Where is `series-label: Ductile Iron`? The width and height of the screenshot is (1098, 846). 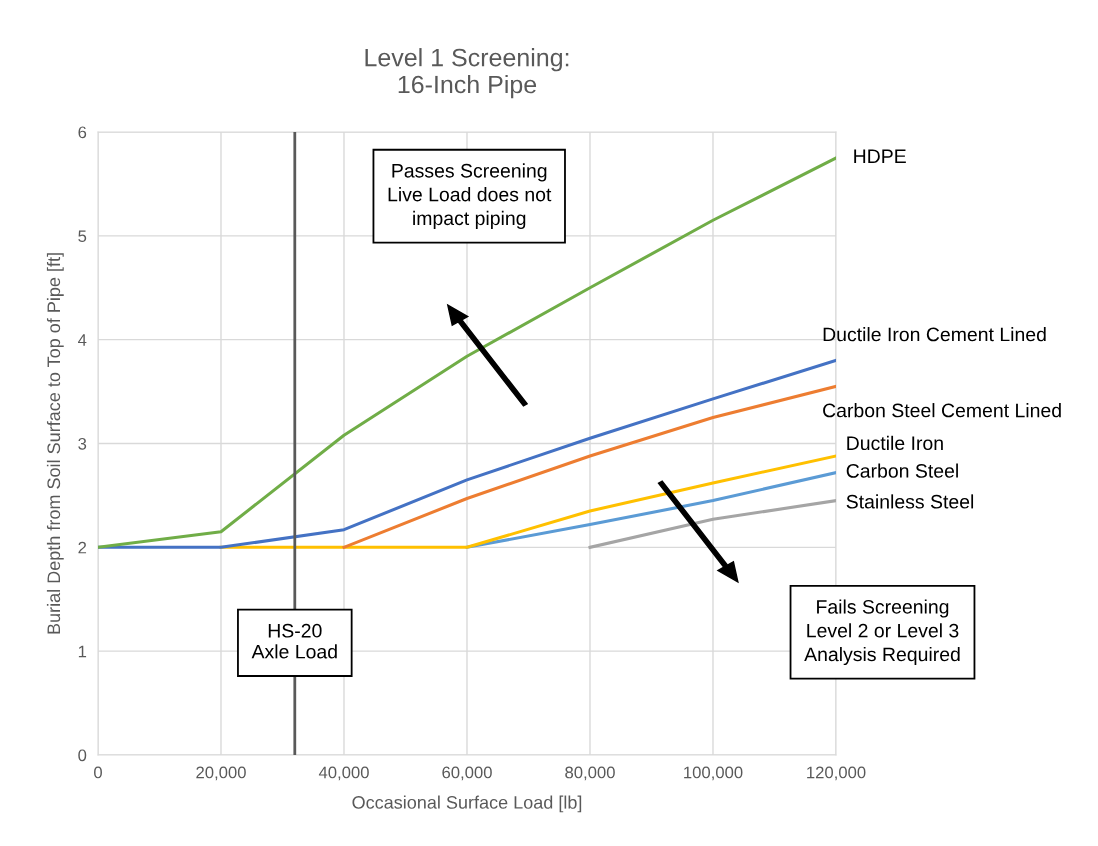 series-label: Ductile Iron is located at coordinates (895, 443).